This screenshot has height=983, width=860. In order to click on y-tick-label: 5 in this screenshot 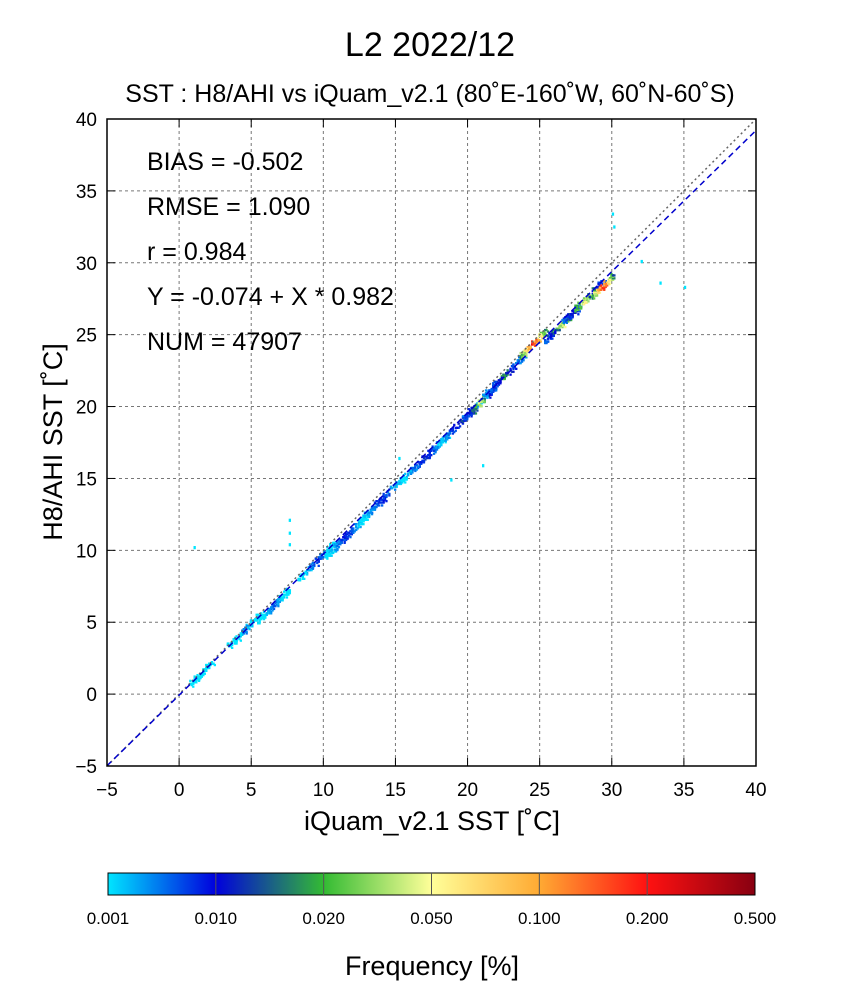, I will do `click(91, 623)`.